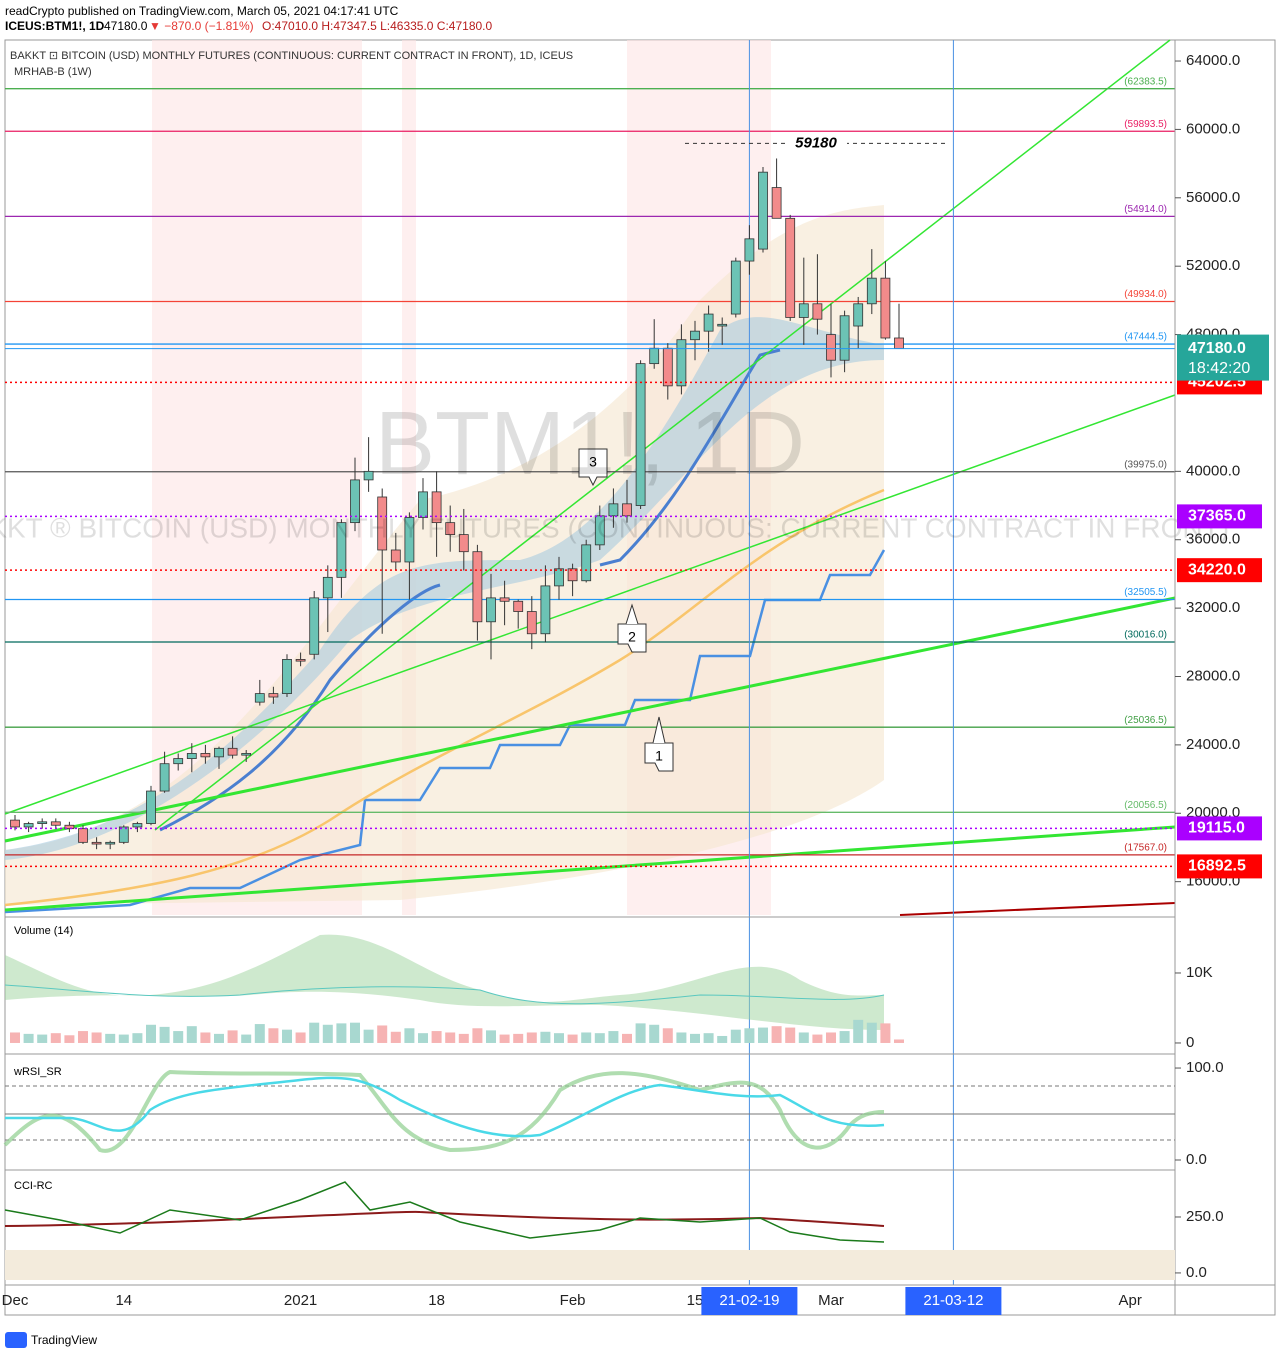  What do you see at coordinates (300, 1300) in the screenshot?
I see `x-tick-label: 2021` at bounding box center [300, 1300].